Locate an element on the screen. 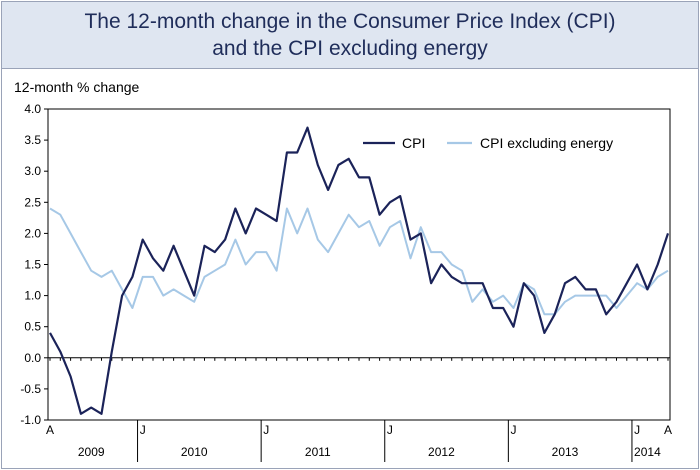  y-tick-label: 3.0 is located at coordinates (32, 171).